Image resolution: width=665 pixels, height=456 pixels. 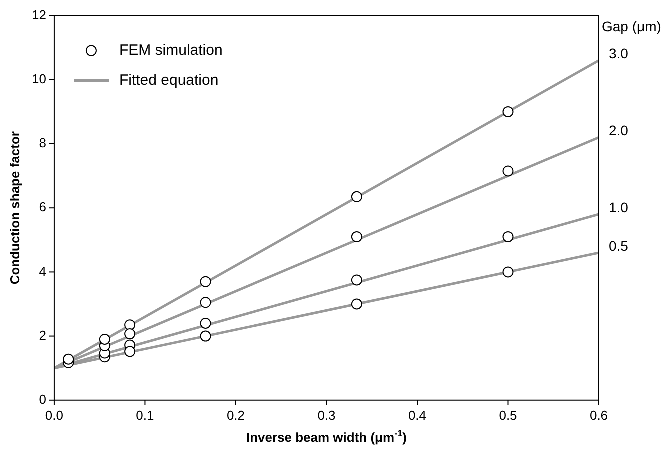 What do you see at coordinates (619, 207) in the screenshot?
I see `series-label: 1.0` at bounding box center [619, 207].